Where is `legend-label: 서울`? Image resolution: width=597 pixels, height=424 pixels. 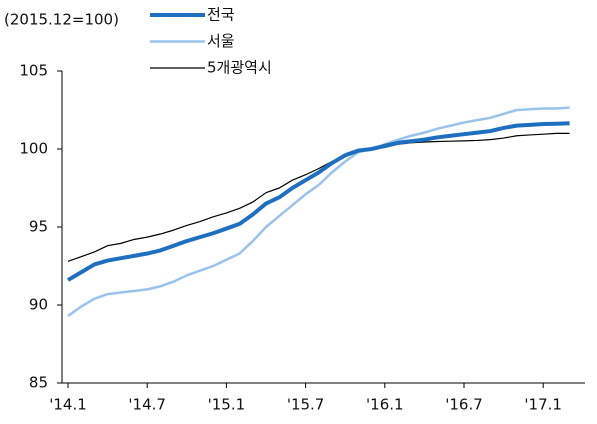 legend-label: 서울 is located at coordinates (221, 41).